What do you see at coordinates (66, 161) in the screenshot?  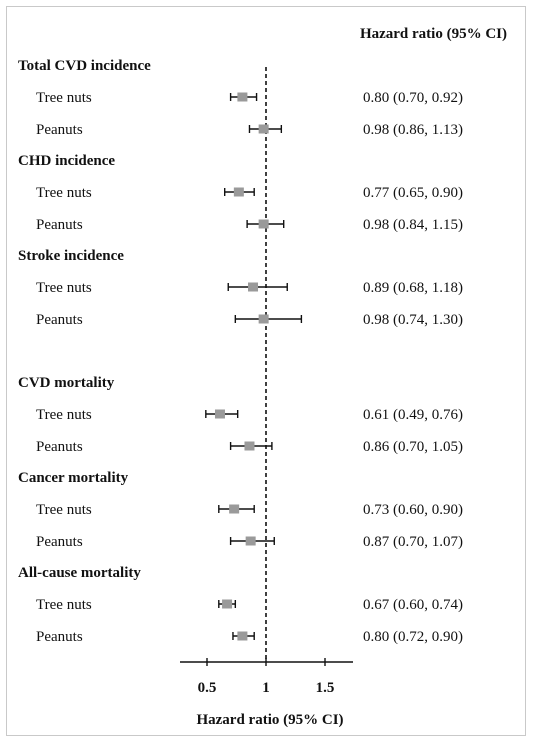 I see `group-label: CHD incidence` at bounding box center [66, 161].